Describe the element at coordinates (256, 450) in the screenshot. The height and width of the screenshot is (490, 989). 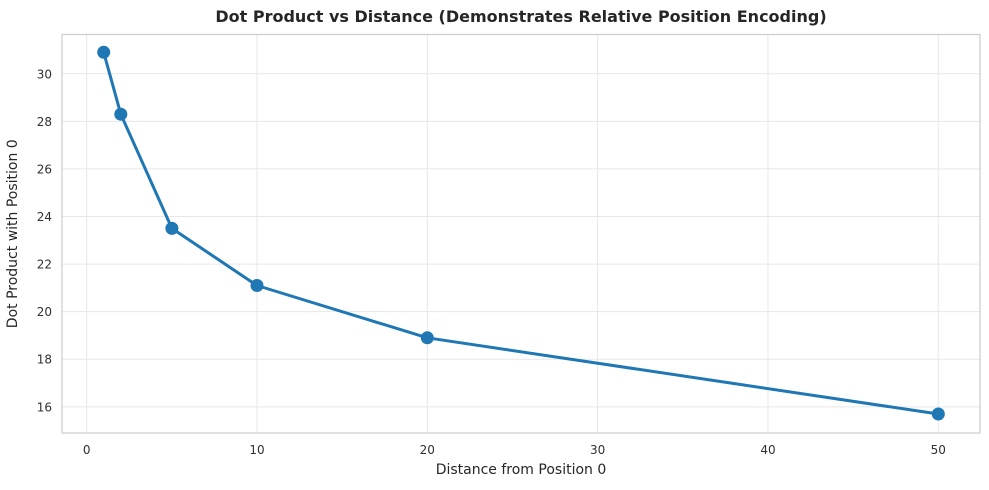
I see `x-tick-label: 10` at that location.